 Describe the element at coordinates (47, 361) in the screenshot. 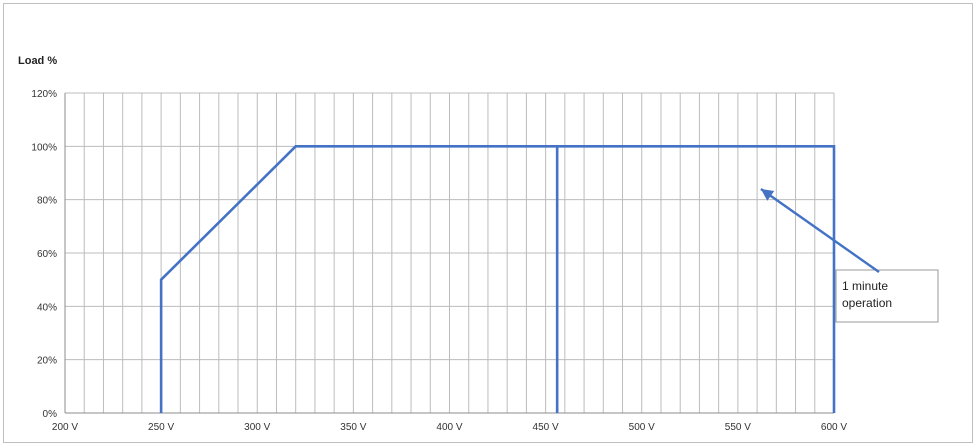

I see `y-tick-label: 20%` at that location.